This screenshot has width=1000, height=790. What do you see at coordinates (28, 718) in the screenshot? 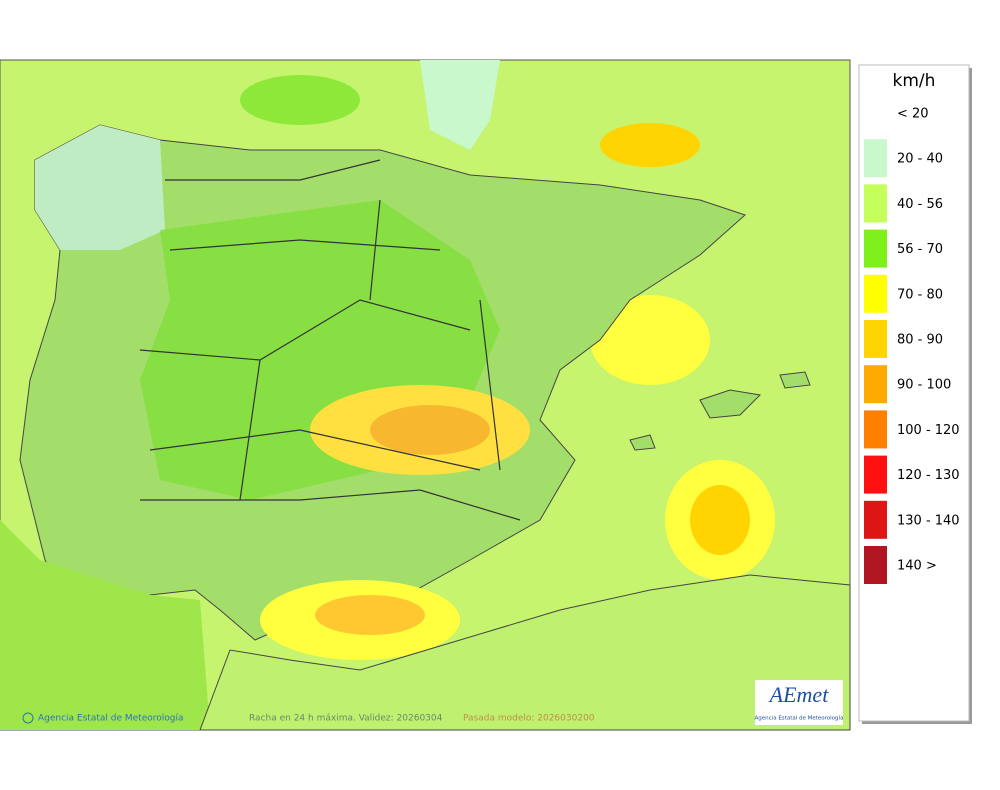
I see `copyright-icon` at bounding box center [28, 718].